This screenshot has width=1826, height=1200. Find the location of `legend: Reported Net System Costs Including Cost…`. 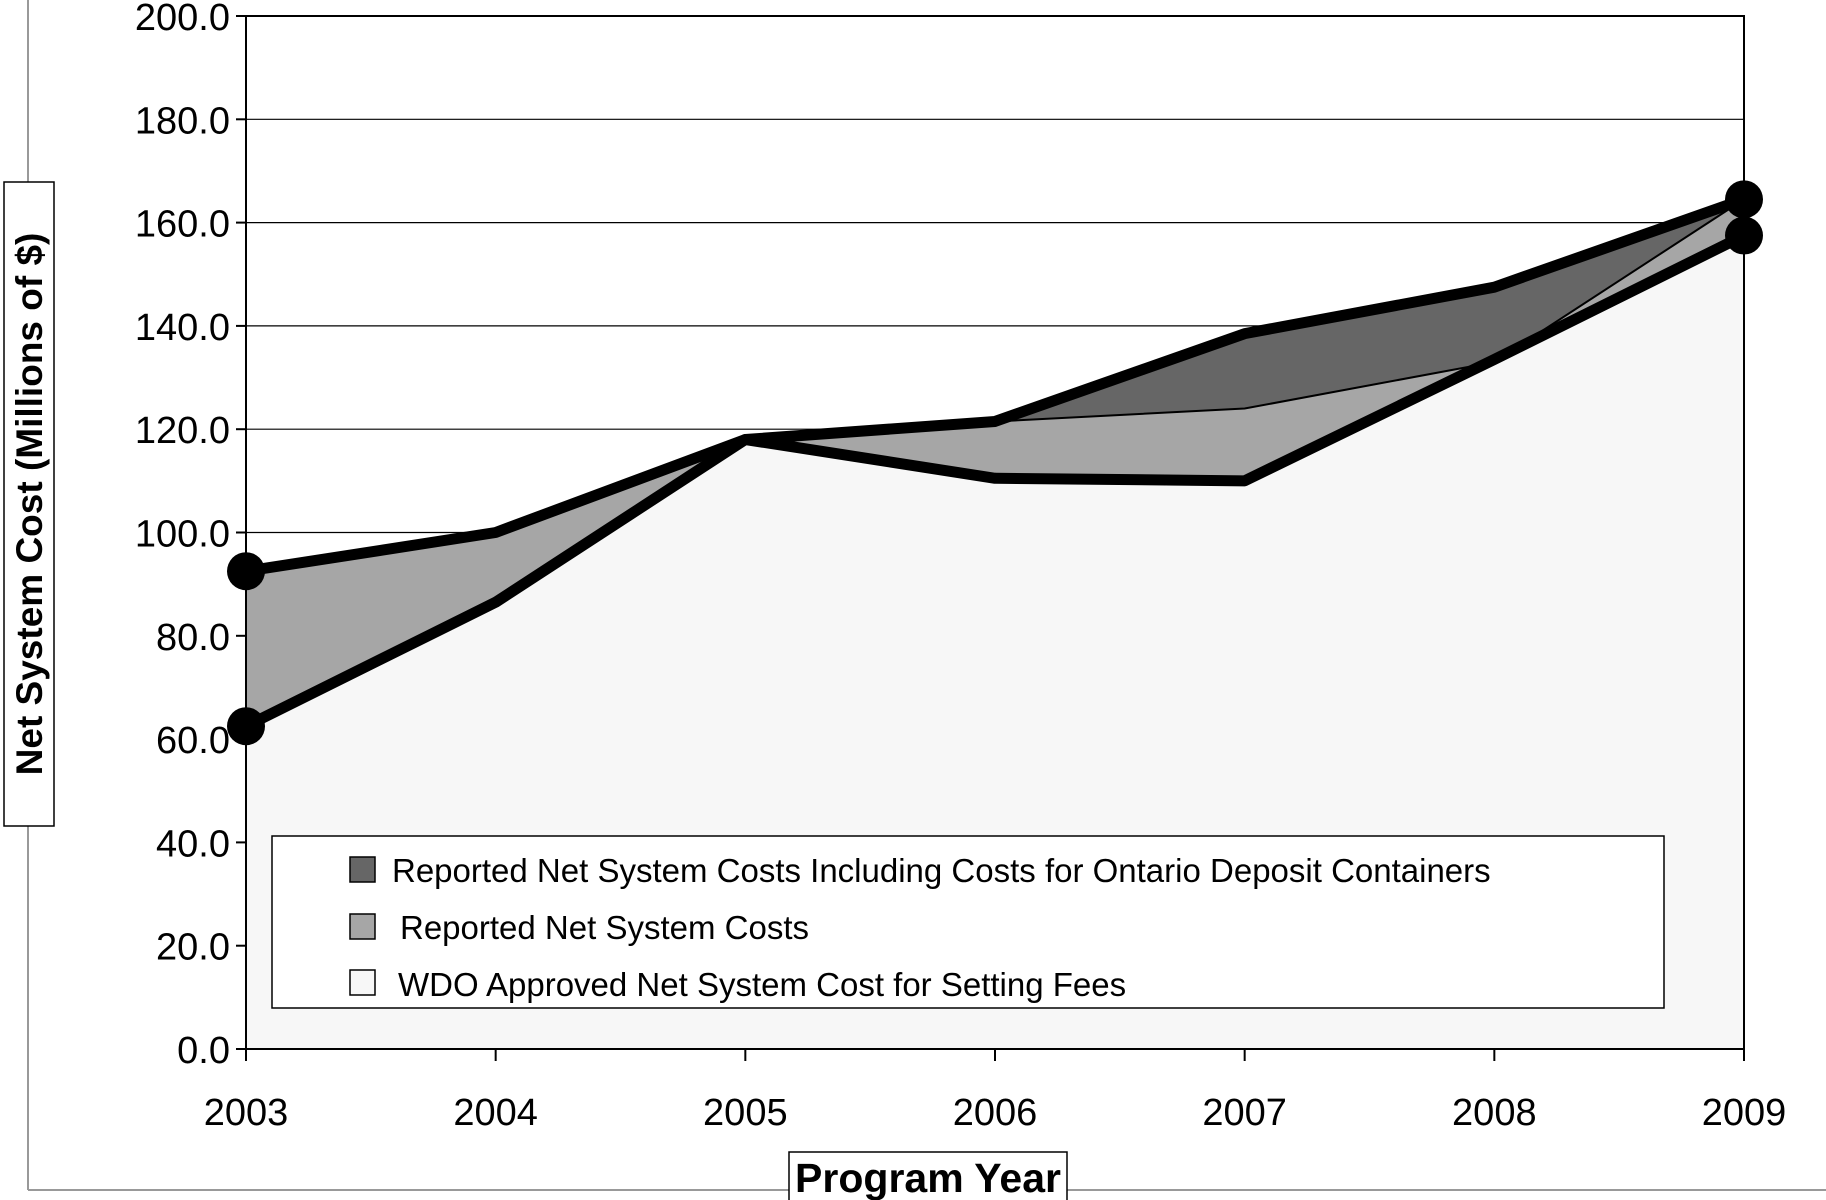

legend: Reported Net System Costs Including Cost… is located at coordinates (968, 922).